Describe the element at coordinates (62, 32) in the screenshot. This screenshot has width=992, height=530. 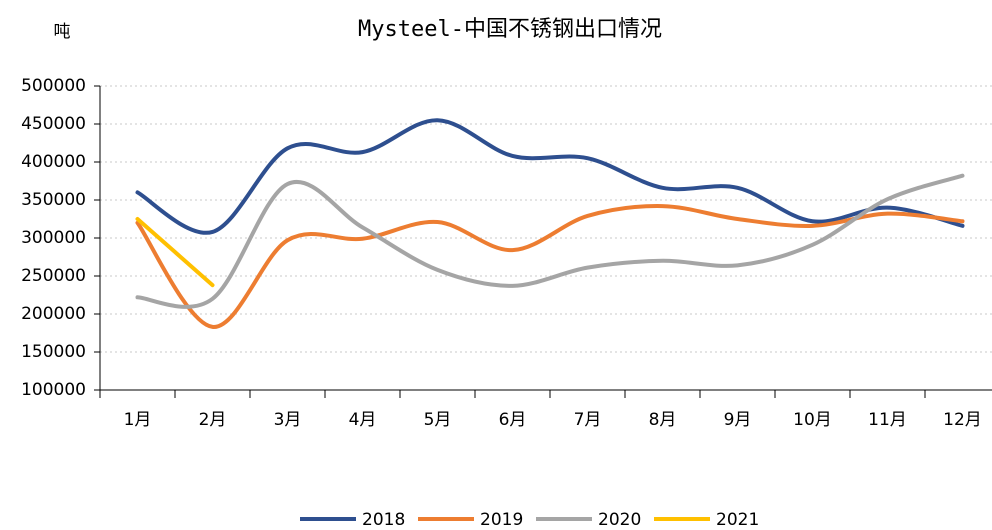
I see `y-axis-label: 吨` at that location.